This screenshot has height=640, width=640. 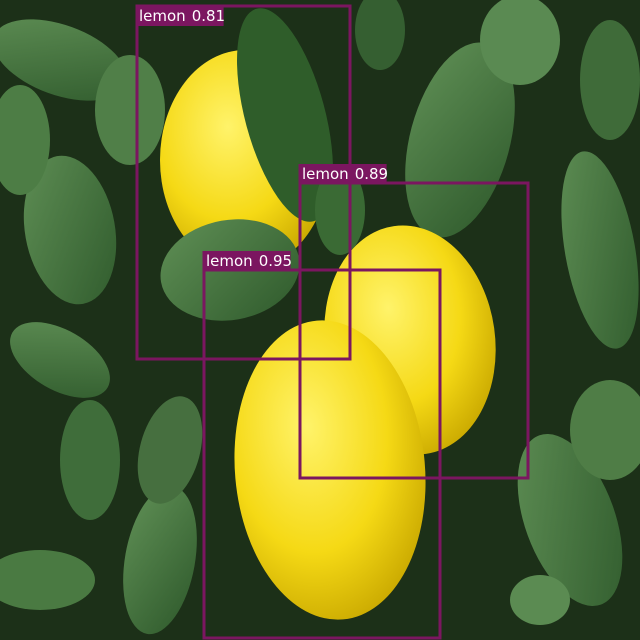 I want to click on detection-label: lemon 0.81, so click(x=182, y=16).